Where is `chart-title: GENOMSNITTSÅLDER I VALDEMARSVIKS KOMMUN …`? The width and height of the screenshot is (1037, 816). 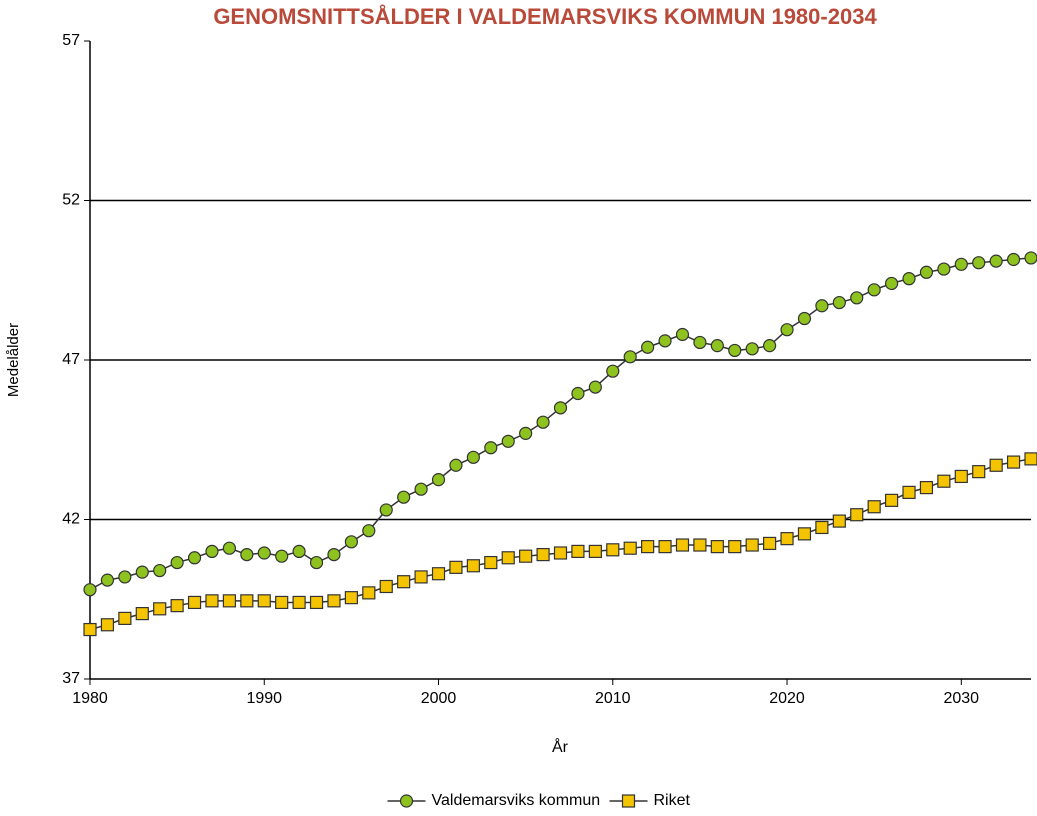 chart-title: GENOMSNITTSÅLDER I VALDEMARSVIKS KOMMUN … is located at coordinates (545, 16).